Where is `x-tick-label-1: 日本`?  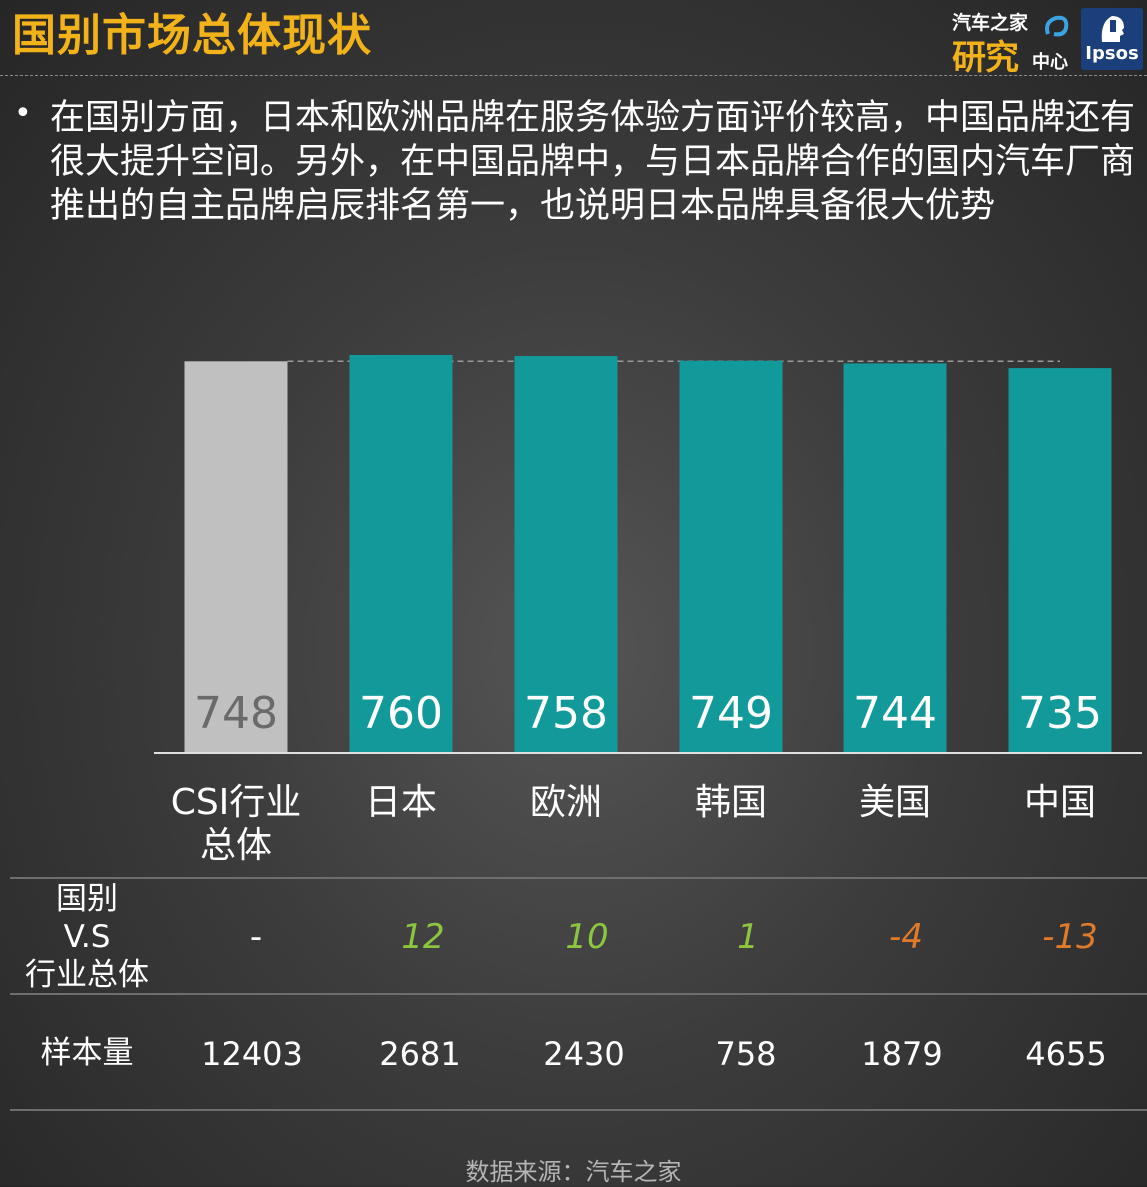
x-tick-label-1: 日本 is located at coordinates (400, 802).